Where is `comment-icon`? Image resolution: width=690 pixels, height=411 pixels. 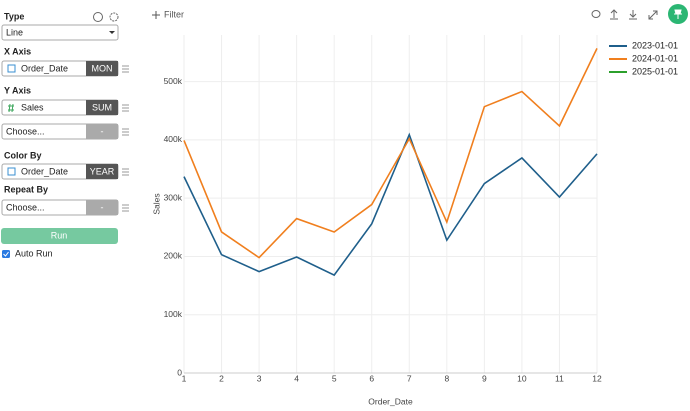
comment-icon is located at coordinates (596, 14).